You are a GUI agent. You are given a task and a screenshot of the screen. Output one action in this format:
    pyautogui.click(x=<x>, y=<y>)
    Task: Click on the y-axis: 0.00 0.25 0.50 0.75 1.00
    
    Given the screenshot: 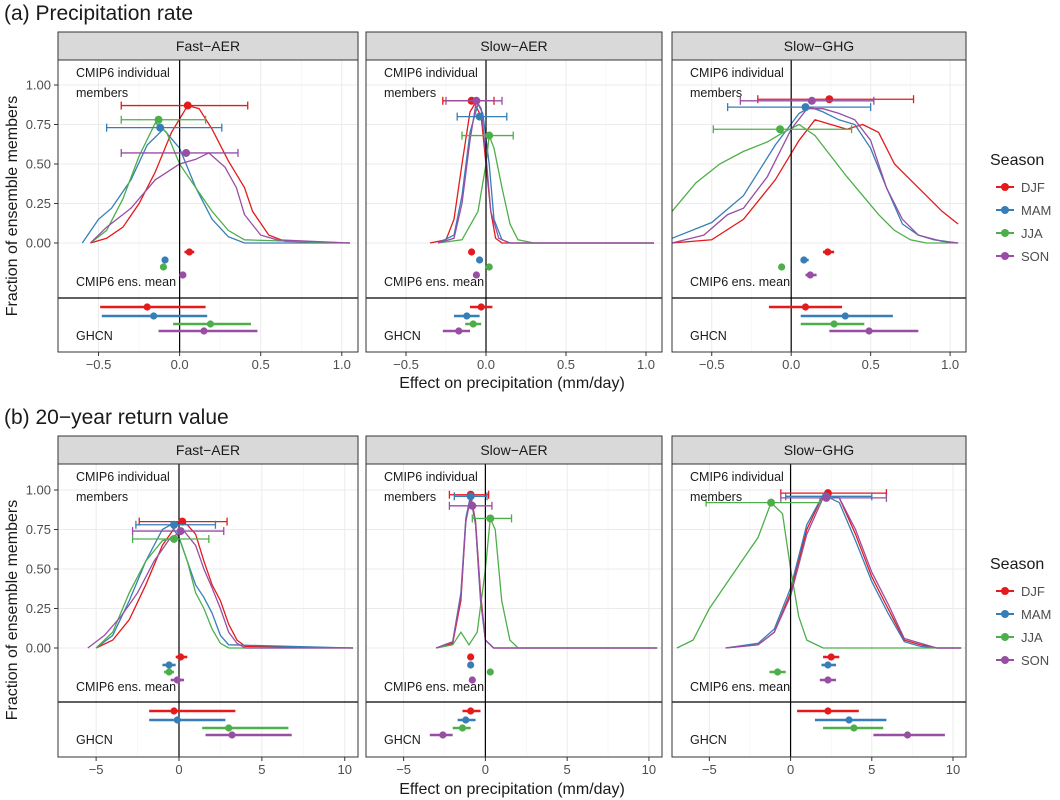 What is the action you would take?
    pyautogui.click(x=42, y=569)
    